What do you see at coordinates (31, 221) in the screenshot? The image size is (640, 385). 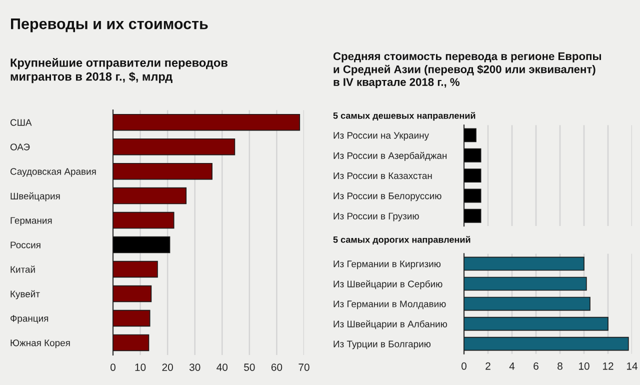 I see `y-tick-label: Германия` at bounding box center [31, 221].